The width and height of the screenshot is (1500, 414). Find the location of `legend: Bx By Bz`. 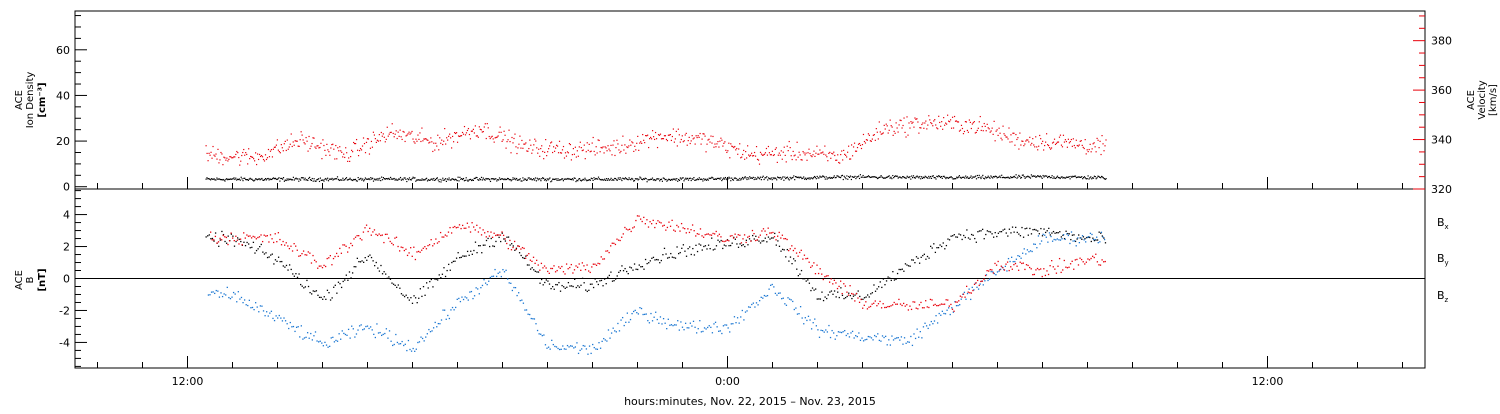

legend: Bx By Bz is located at coordinates (1443, 260).